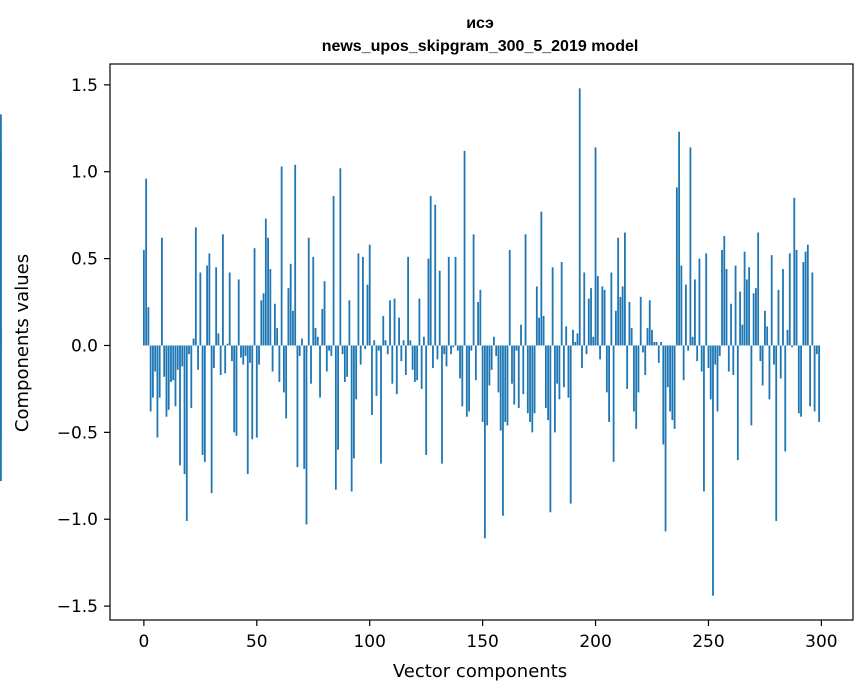  What do you see at coordinates (257, 642) in the screenshot?
I see `x-tick-label: 50` at bounding box center [257, 642].